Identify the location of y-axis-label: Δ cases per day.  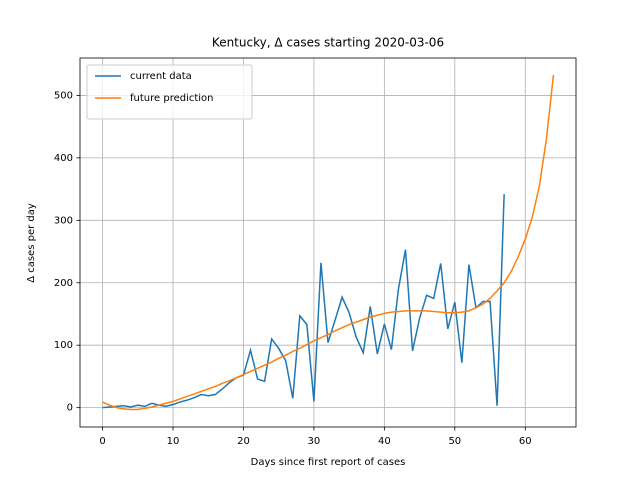
(31, 243).